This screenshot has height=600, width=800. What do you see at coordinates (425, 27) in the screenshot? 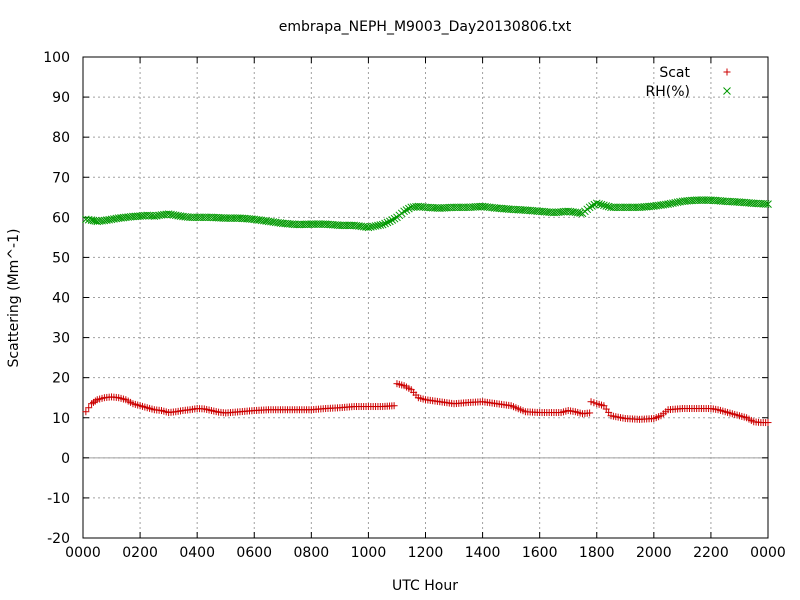
I see `chart-title: embrapa_NEPH_M9003_Day20130806.txt` at bounding box center [425, 27].